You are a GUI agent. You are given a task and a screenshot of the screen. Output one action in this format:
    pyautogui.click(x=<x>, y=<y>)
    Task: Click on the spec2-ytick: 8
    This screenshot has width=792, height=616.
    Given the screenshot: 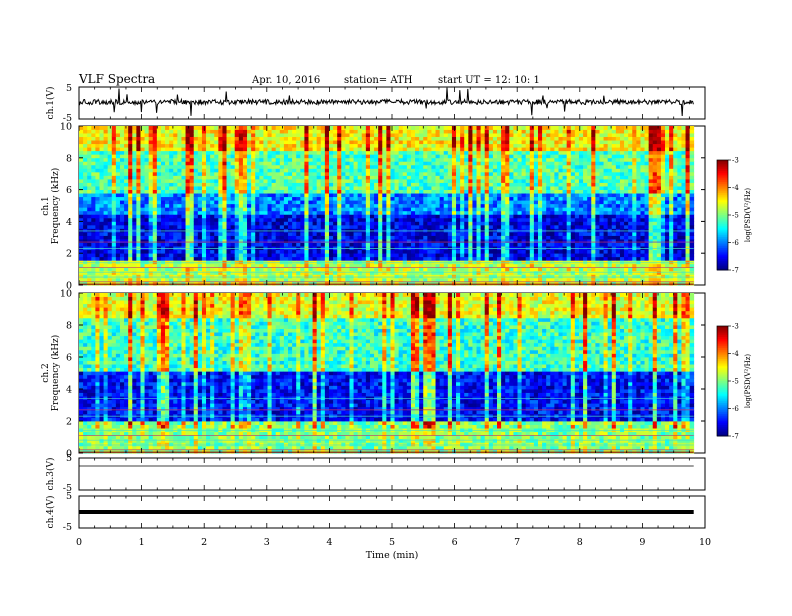 What is the action you would take?
    pyautogui.click(x=69, y=326)
    